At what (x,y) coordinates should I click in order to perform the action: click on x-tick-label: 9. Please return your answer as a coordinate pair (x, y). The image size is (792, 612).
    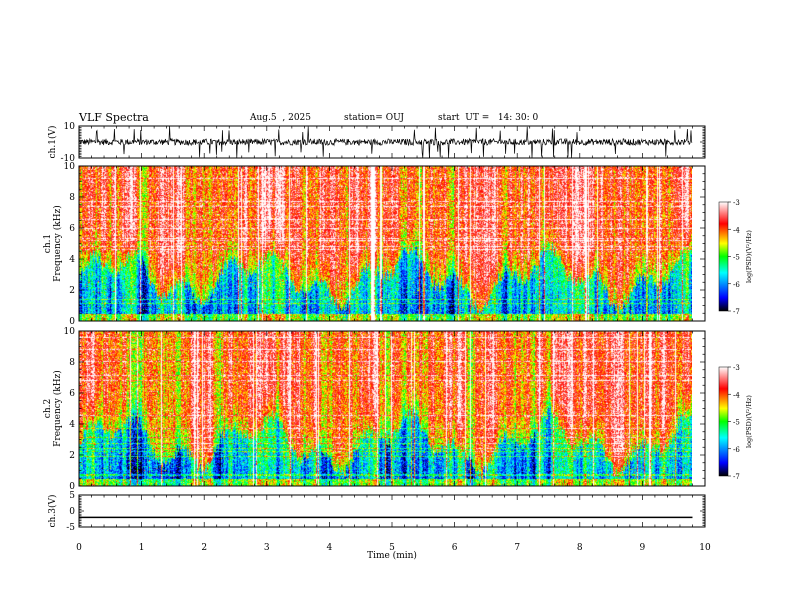
    Looking at the image, I should click on (643, 548).